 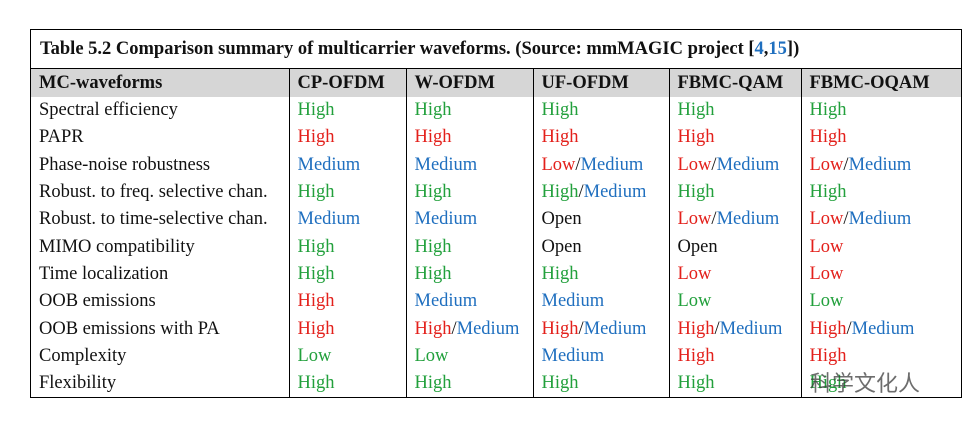 I want to click on table-row: OOB emissions High Medium Medium Low Low, so click(x=496, y=302).